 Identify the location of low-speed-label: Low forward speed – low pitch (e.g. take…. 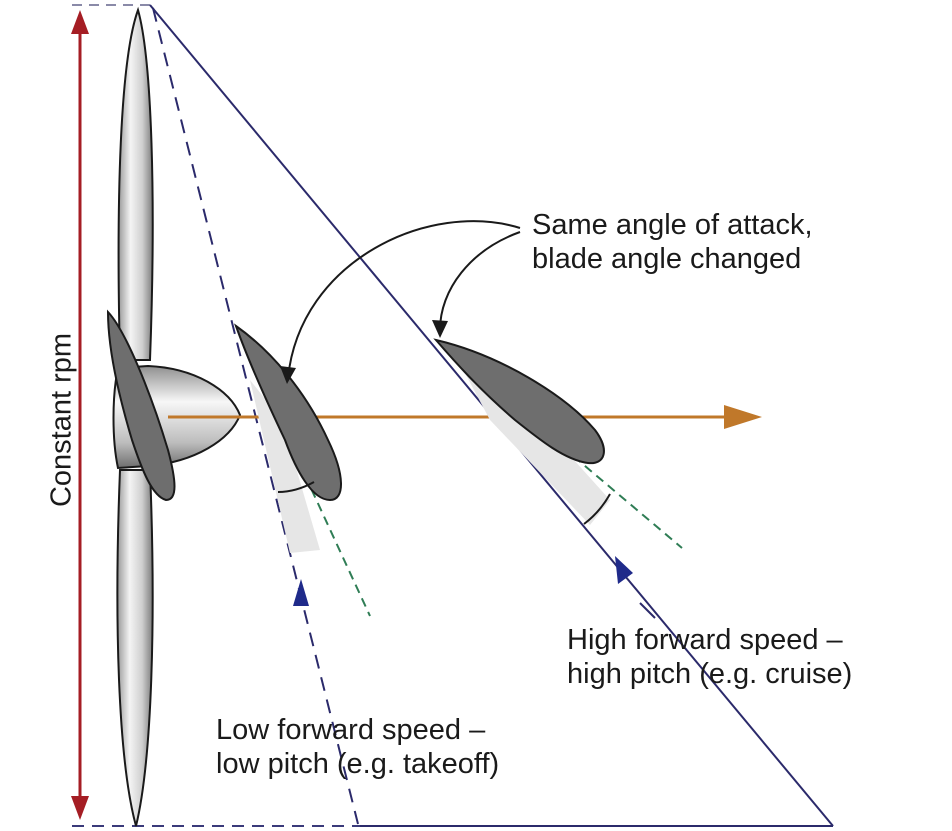
(357, 747).